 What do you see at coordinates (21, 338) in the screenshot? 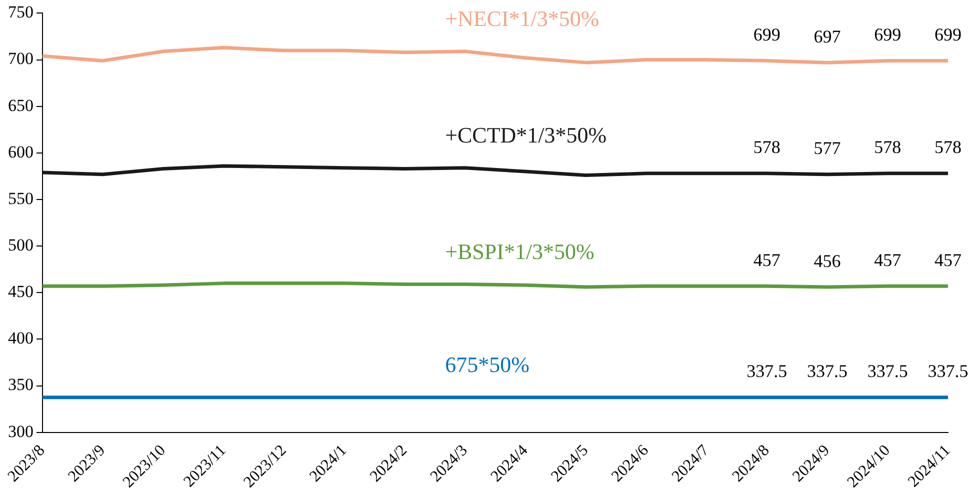
I see `y-tick-label: 400` at bounding box center [21, 338].